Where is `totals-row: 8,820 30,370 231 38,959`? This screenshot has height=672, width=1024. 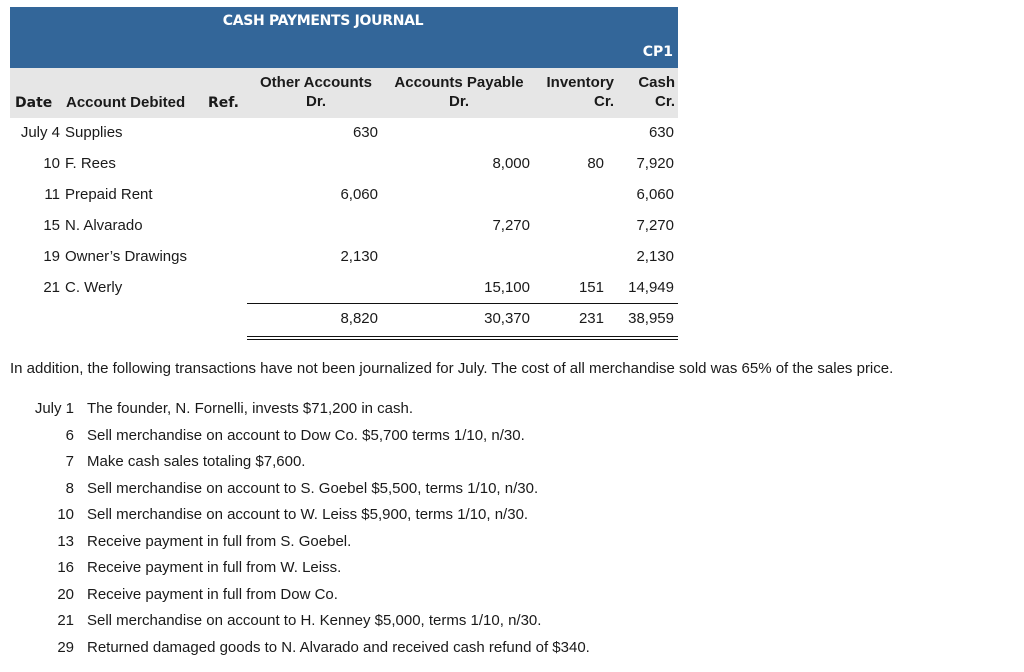
totals-row: 8,820 30,370 231 38,959 is located at coordinates (344, 325).